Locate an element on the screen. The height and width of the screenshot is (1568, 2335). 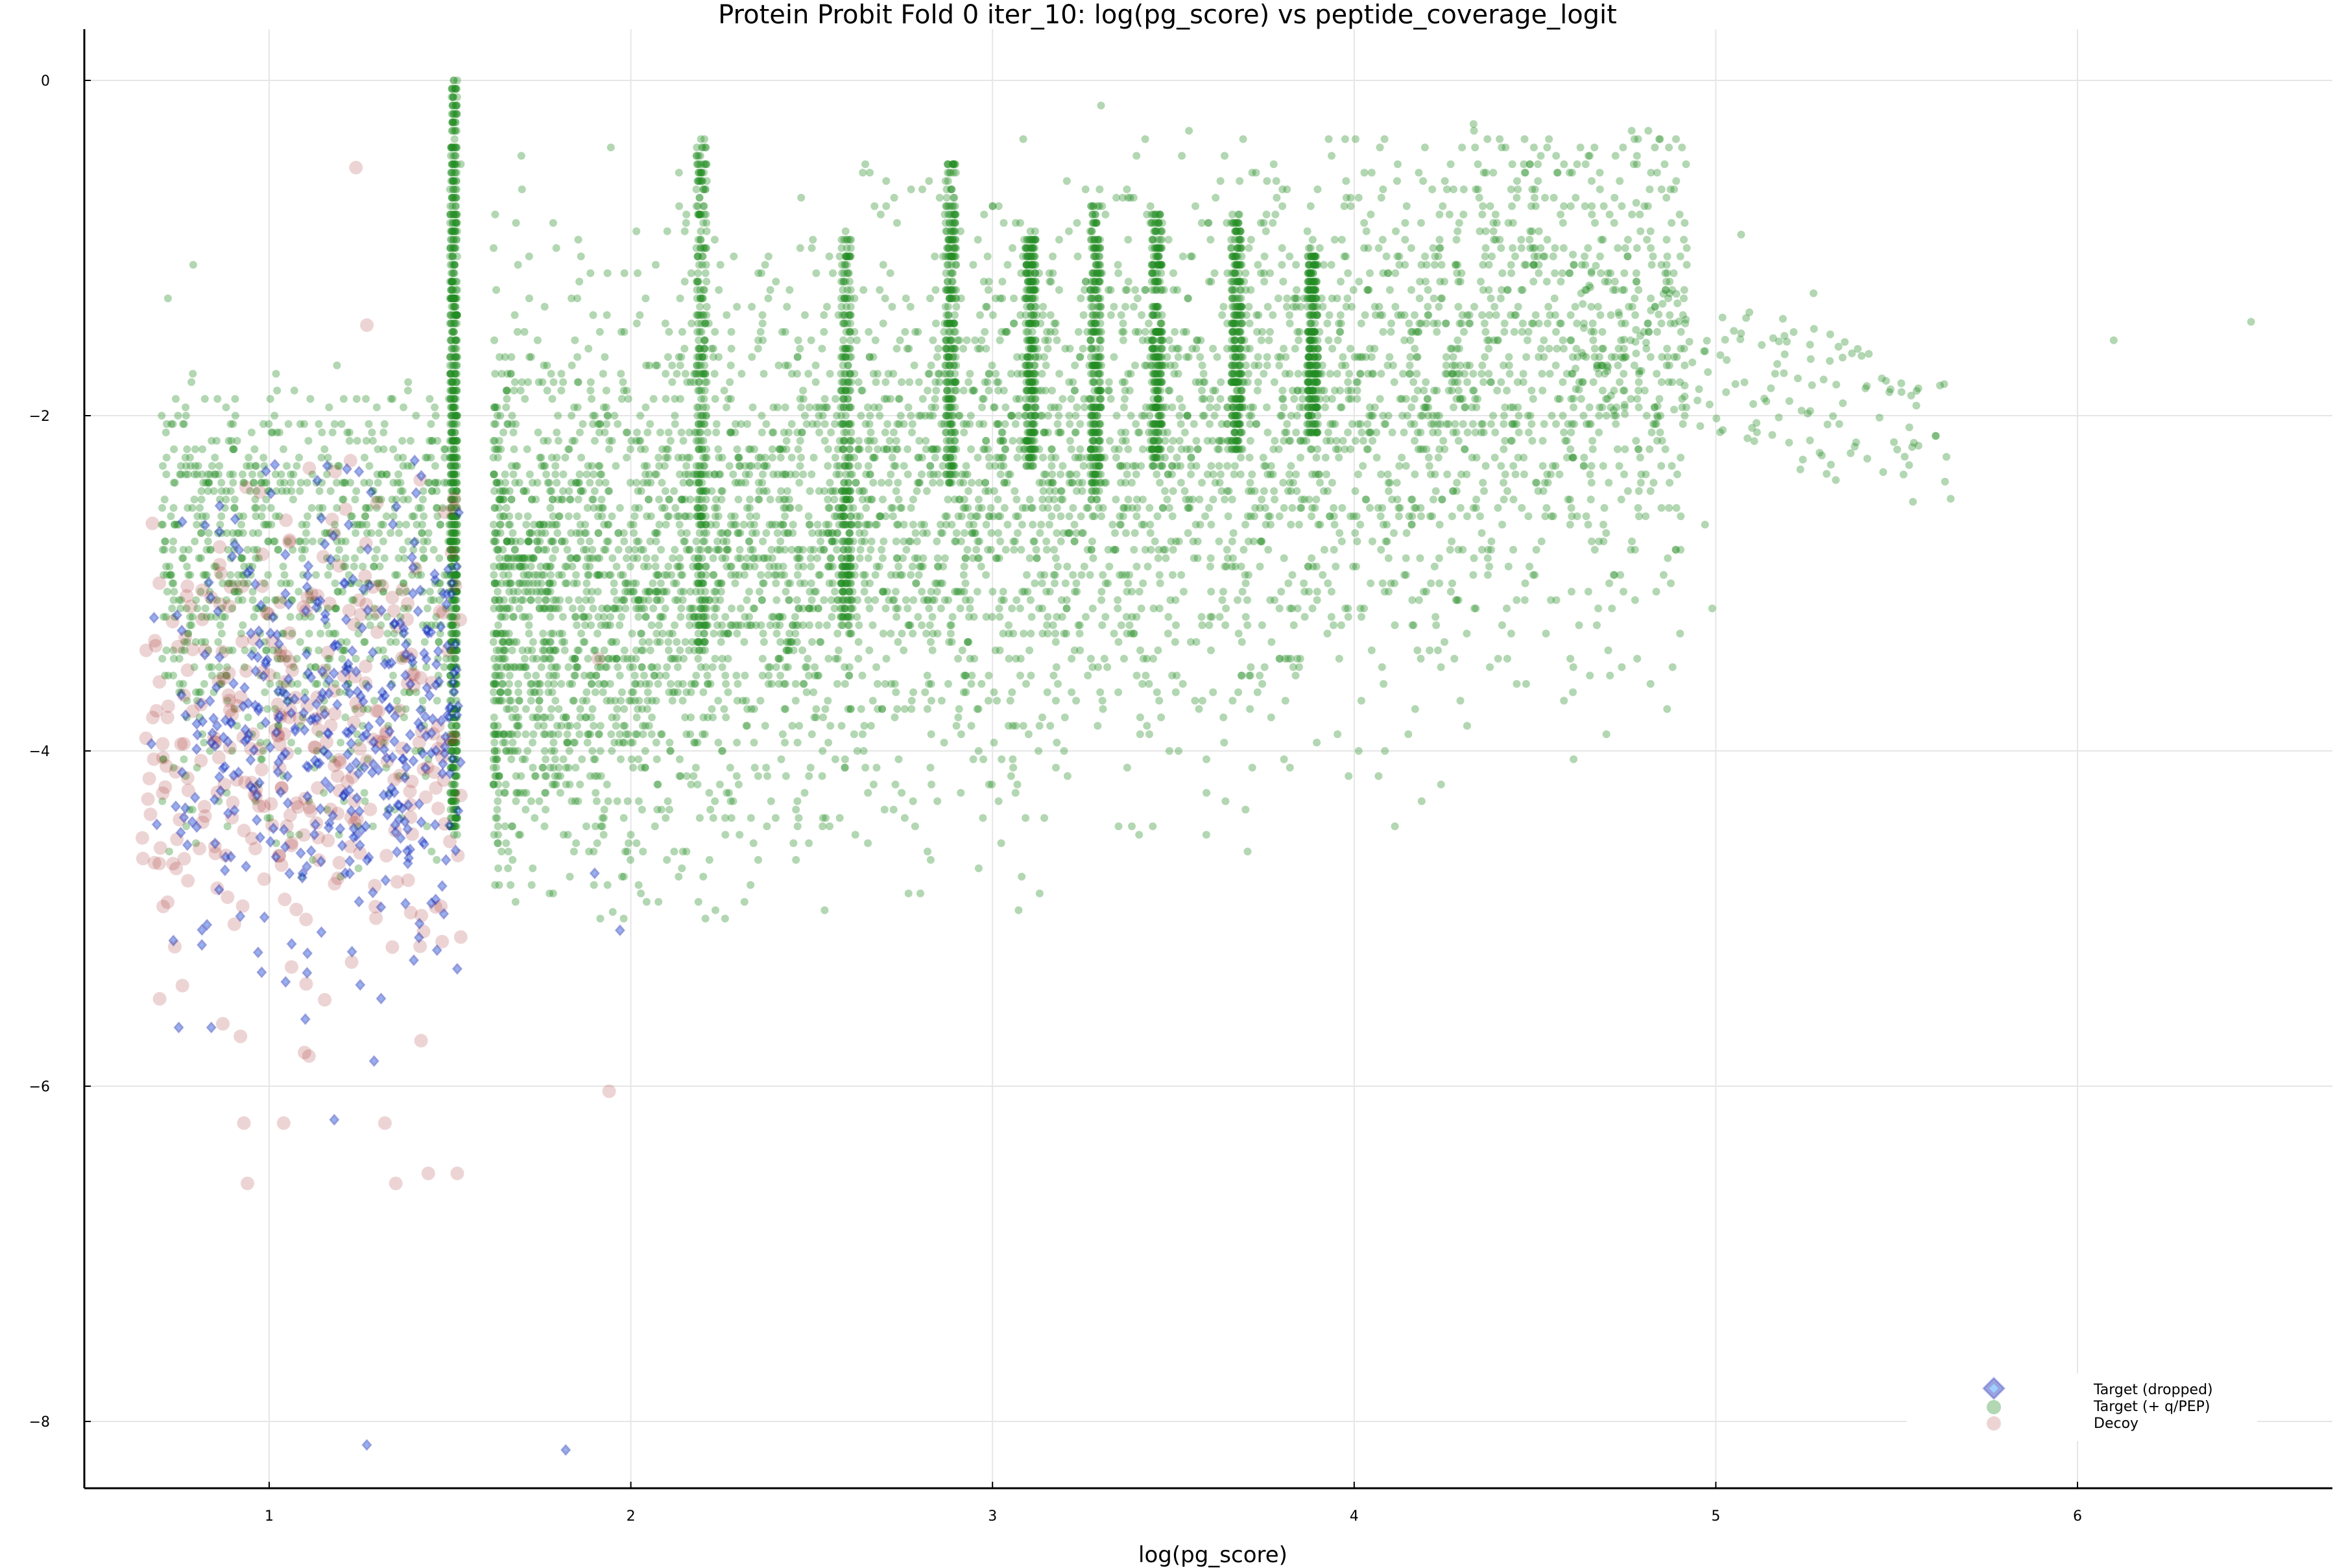
legend: Target (dropped) Target (+ q/PEP) Decoy is located at coordinates (2082, 1407).